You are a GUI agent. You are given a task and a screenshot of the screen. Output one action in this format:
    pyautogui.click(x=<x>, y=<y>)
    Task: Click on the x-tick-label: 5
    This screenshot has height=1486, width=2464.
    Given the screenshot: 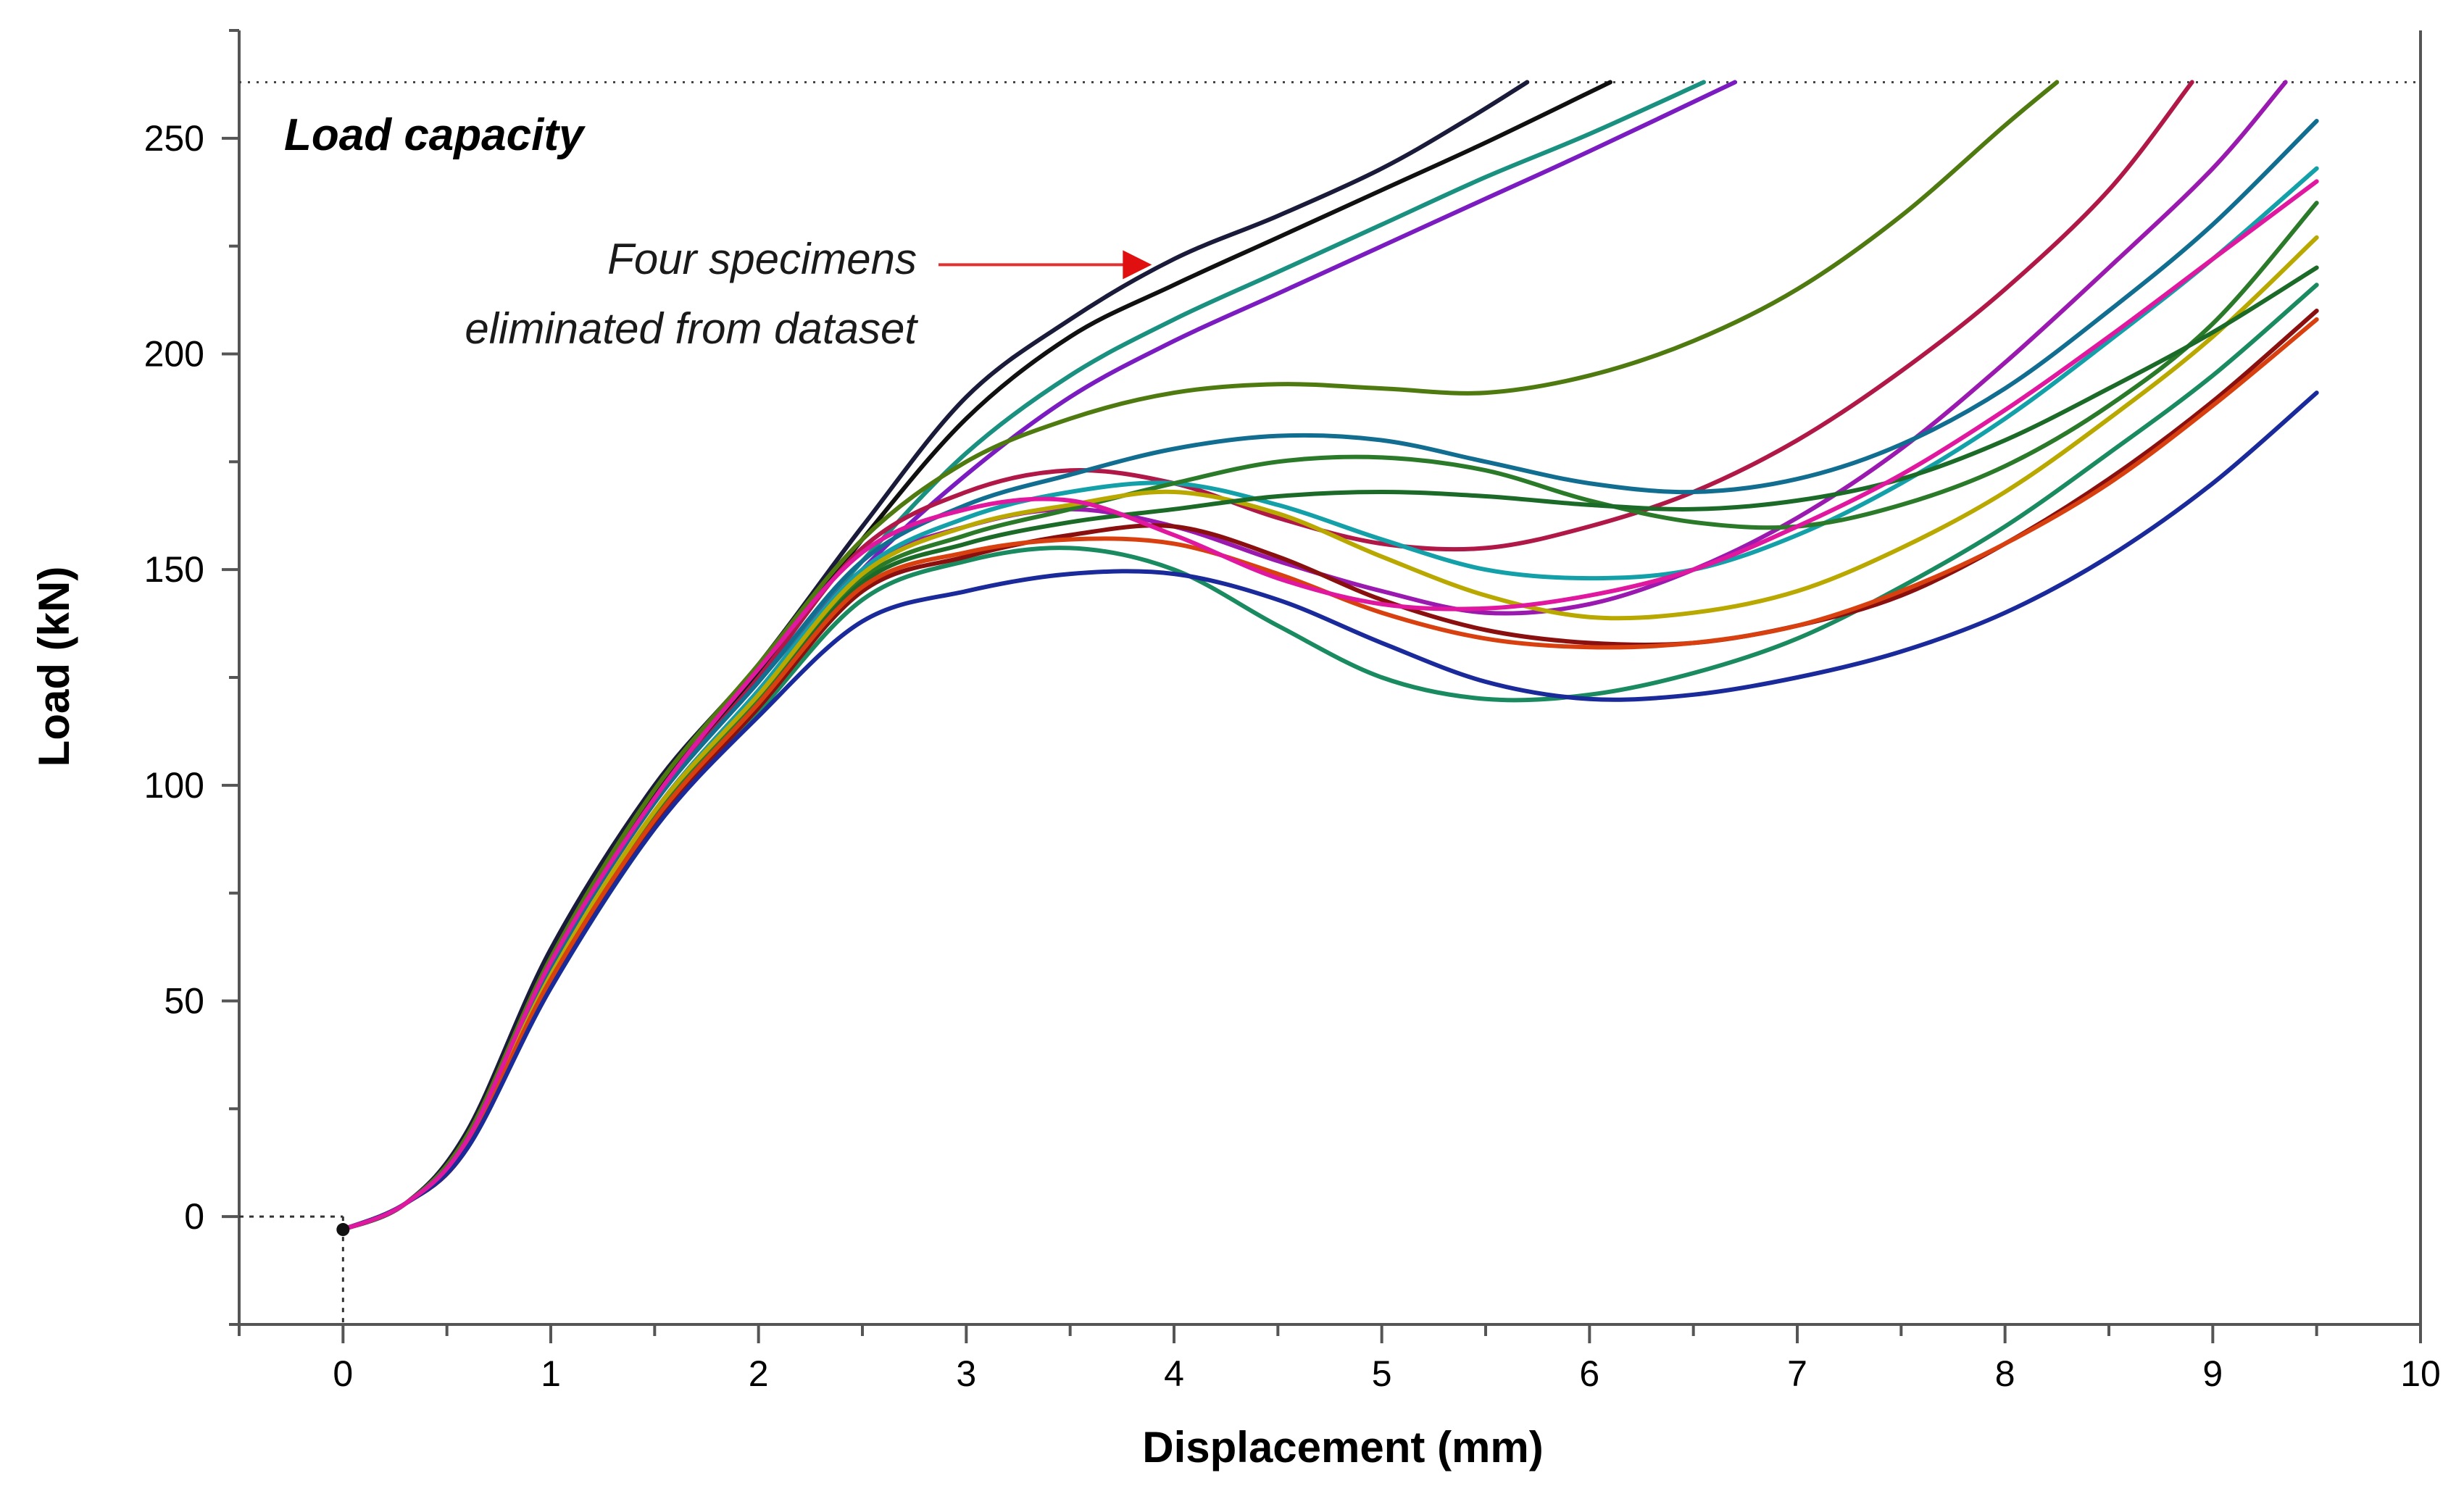 What is the action you would take?
    pyautogui.click(x=1382, y=1373)
    